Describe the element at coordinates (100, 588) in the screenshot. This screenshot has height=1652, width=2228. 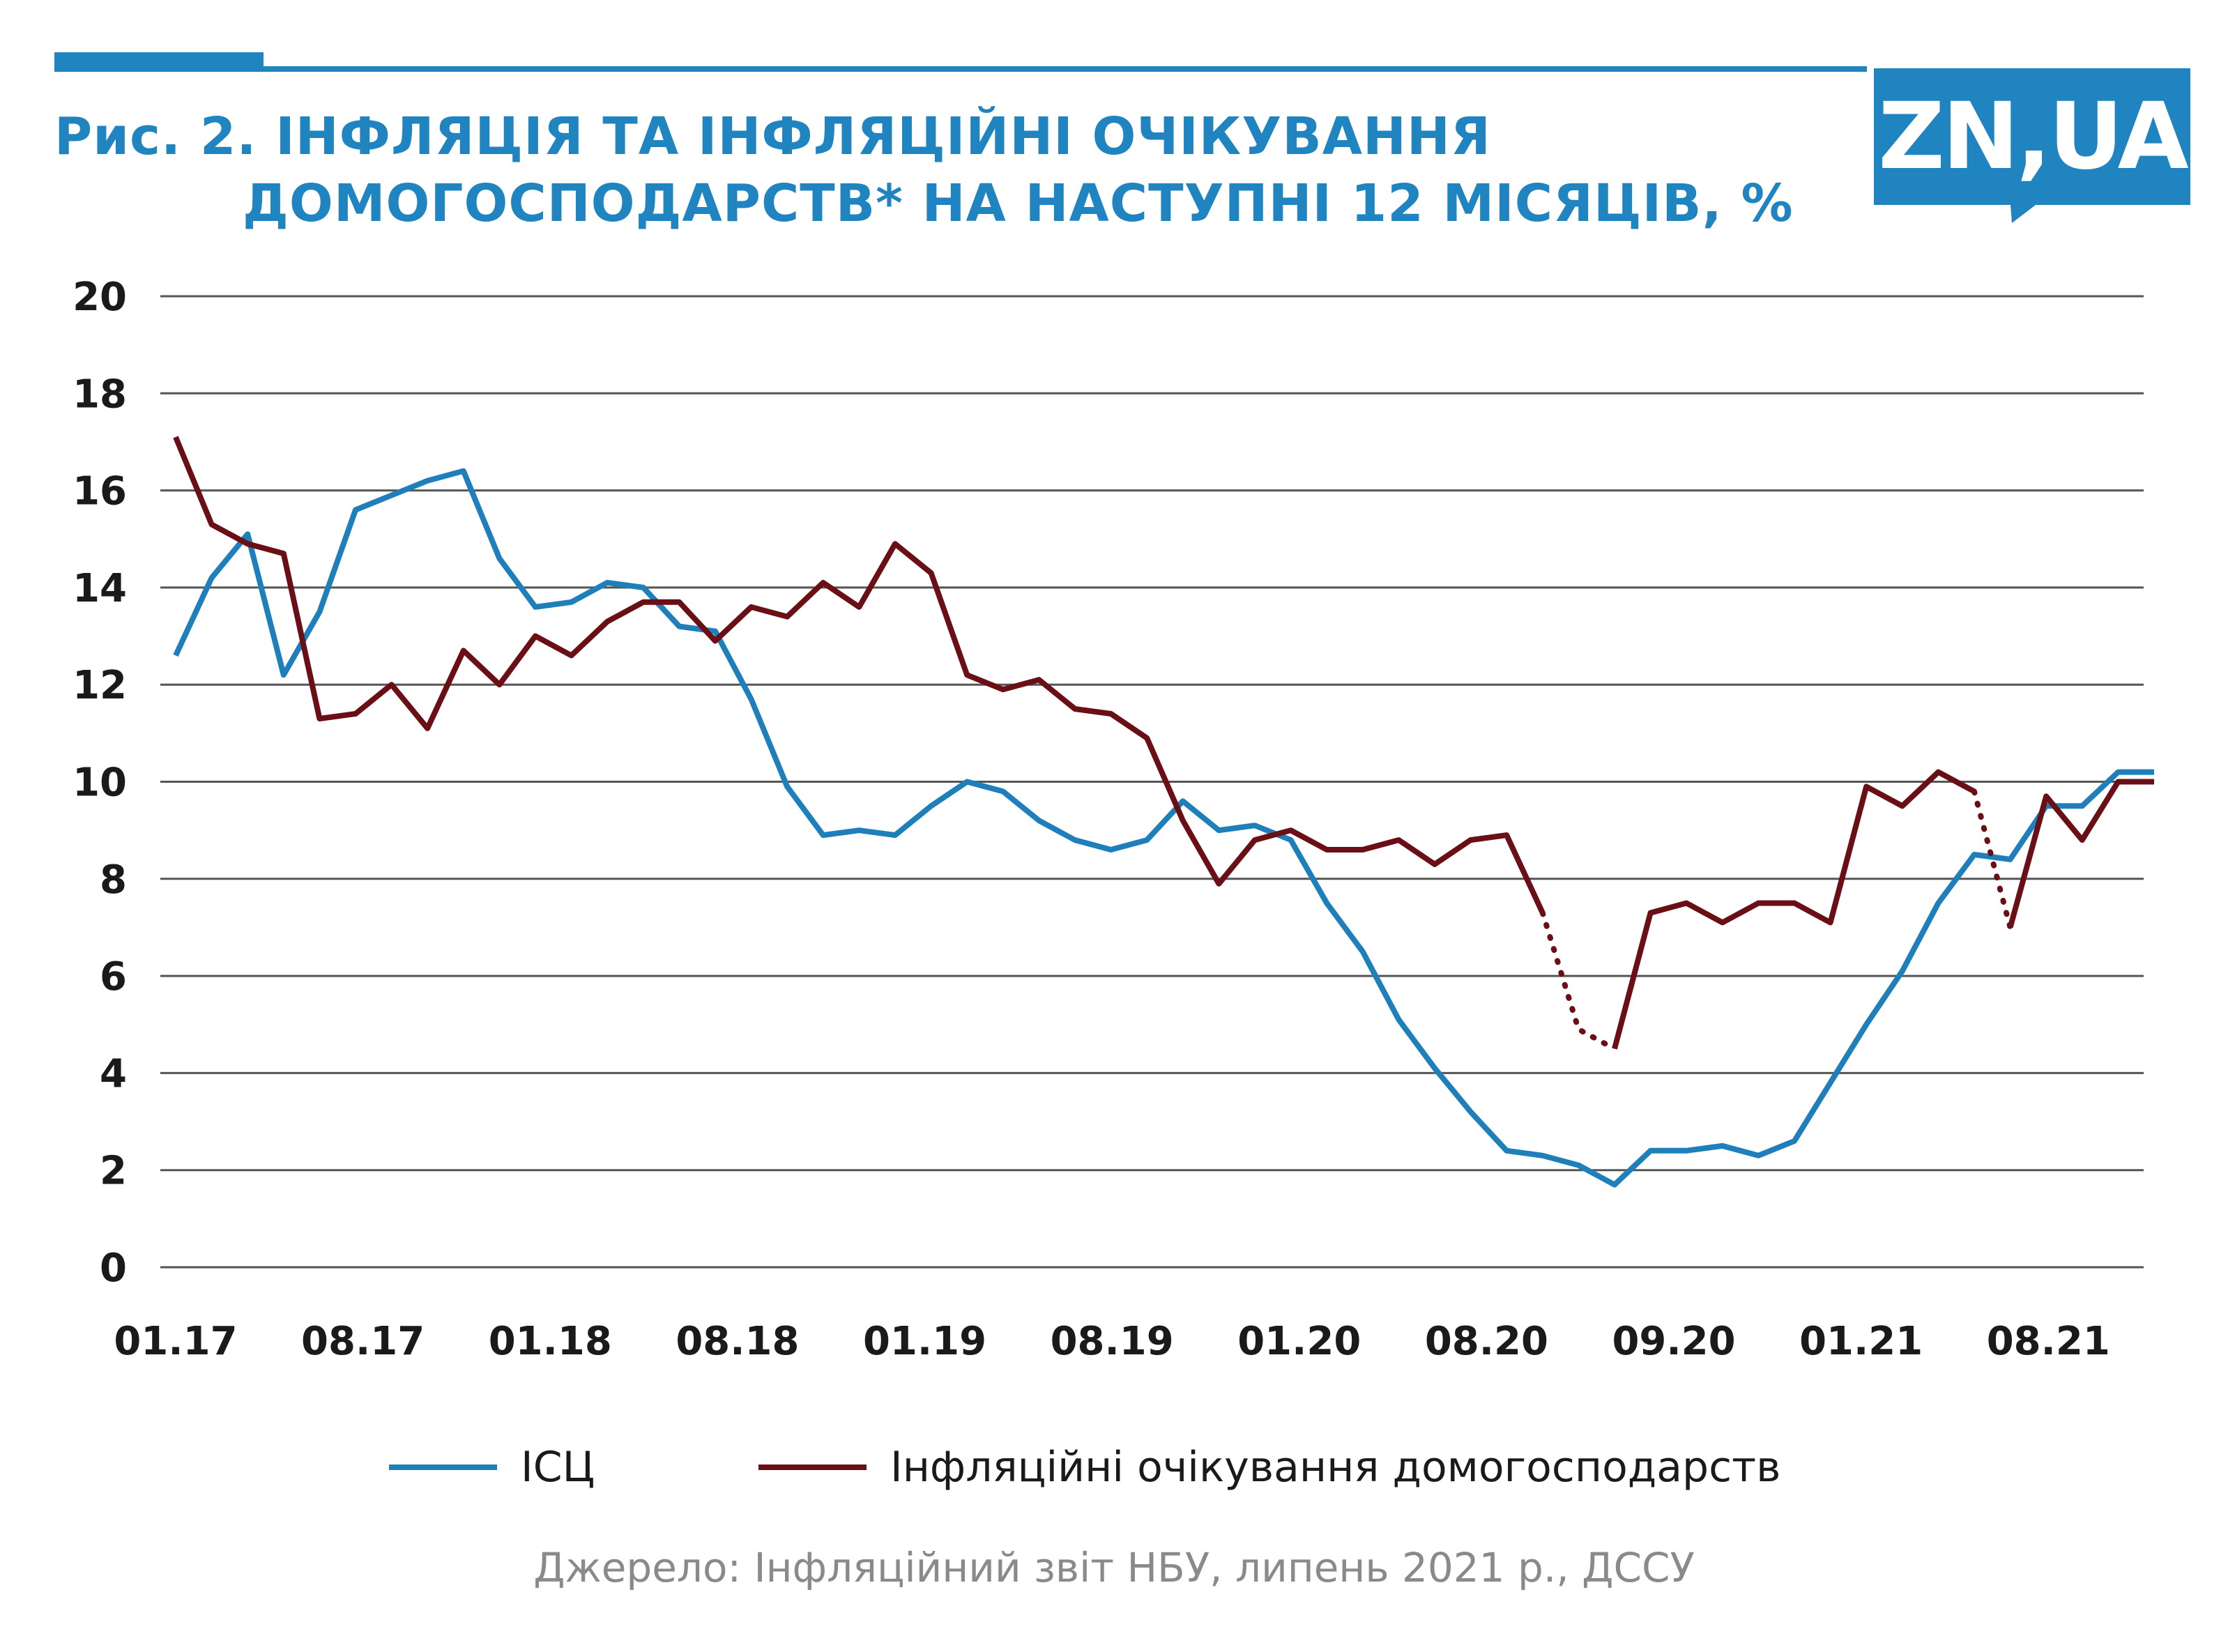
I see `y-tick-label: 14` at that location.